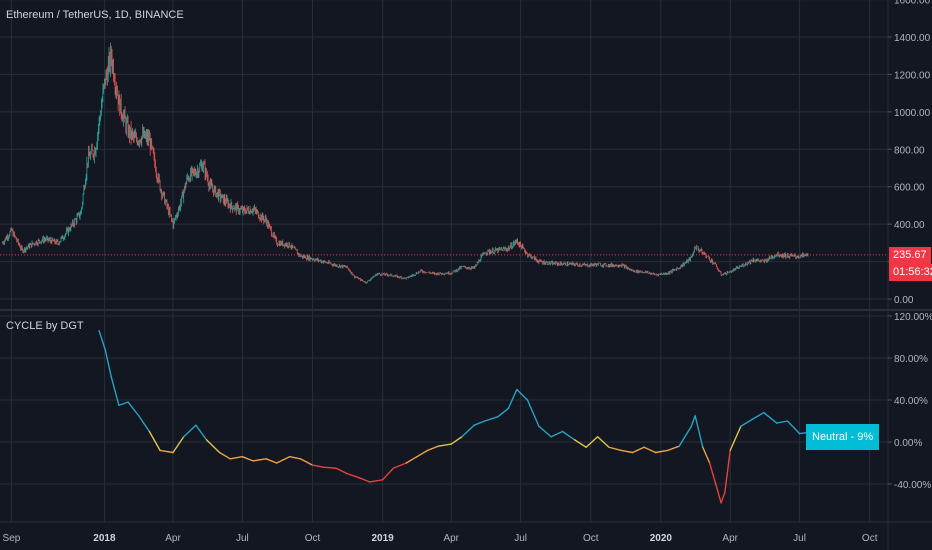 The height and width of the screenshot is (550, 932). I want to click on countdown-badge: 01:56:32, so click(910, 272).